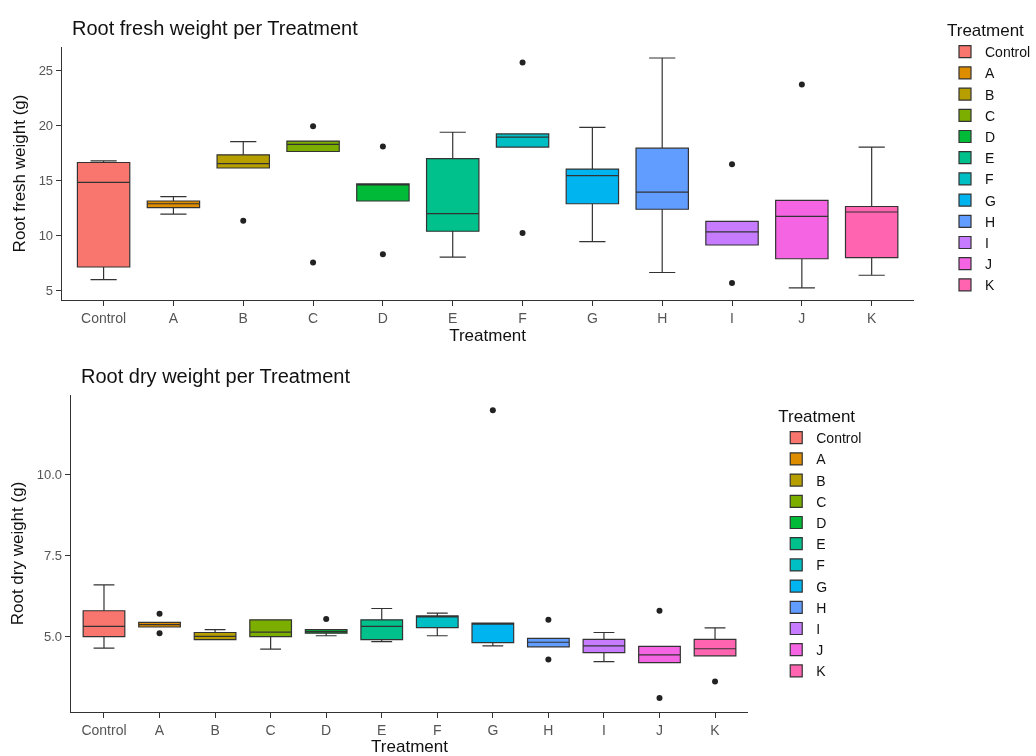  What do you see at coordinates (46, 125) in the screenshot?
I see `y-tick-label: 20` at bounding box center [46, 125].